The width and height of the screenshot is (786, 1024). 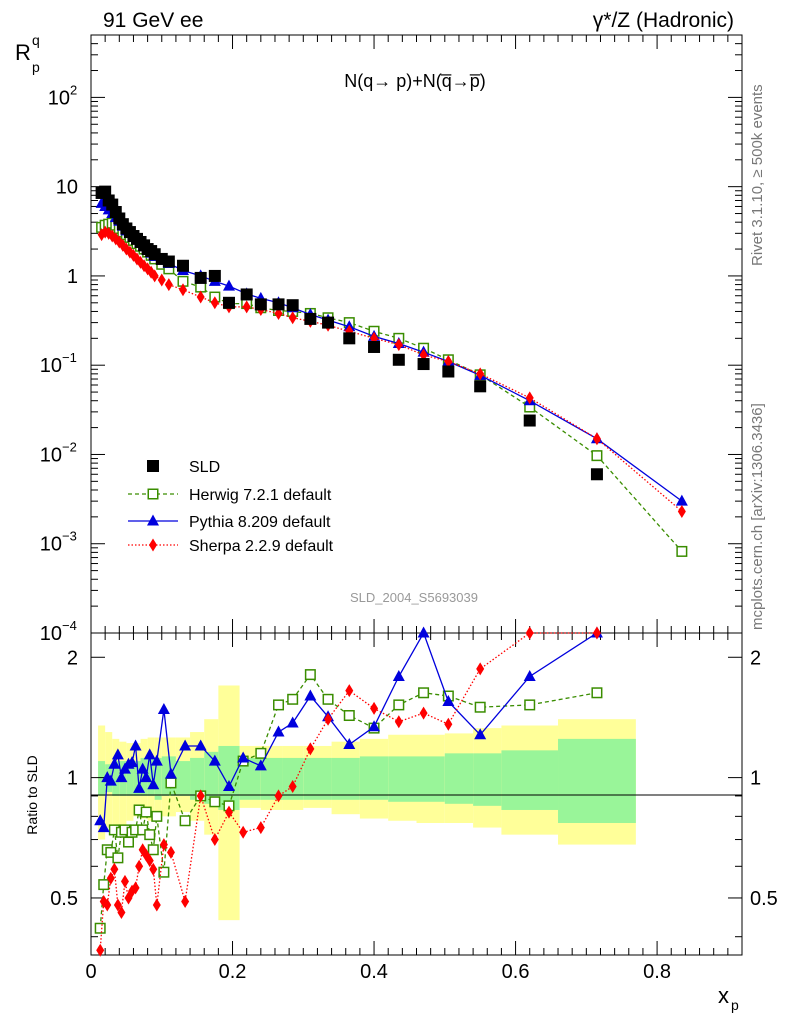 What do you see at coordinates (72, 779) in the screenshot?
I see `ratio-ytick-label-left: 1` at bounding box center [72, 779].